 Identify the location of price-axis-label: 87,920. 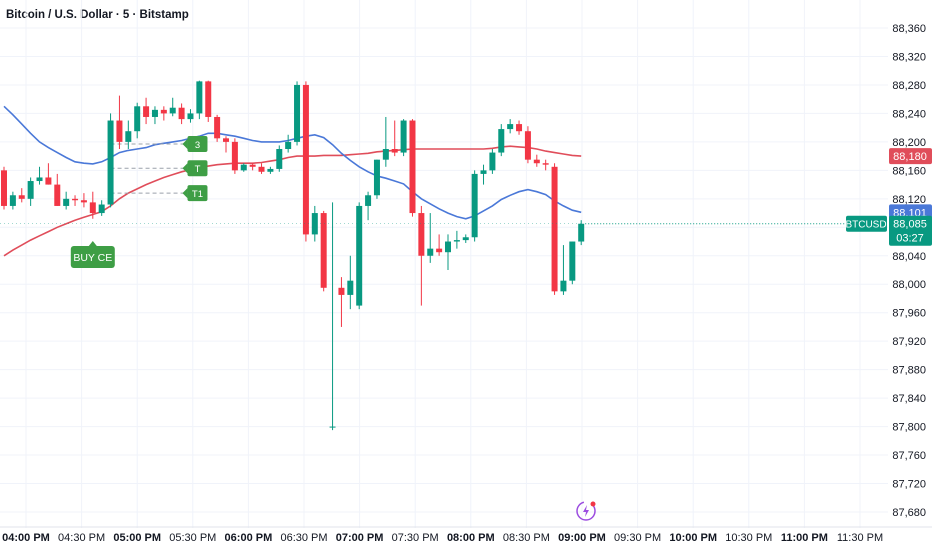
(909, 342).